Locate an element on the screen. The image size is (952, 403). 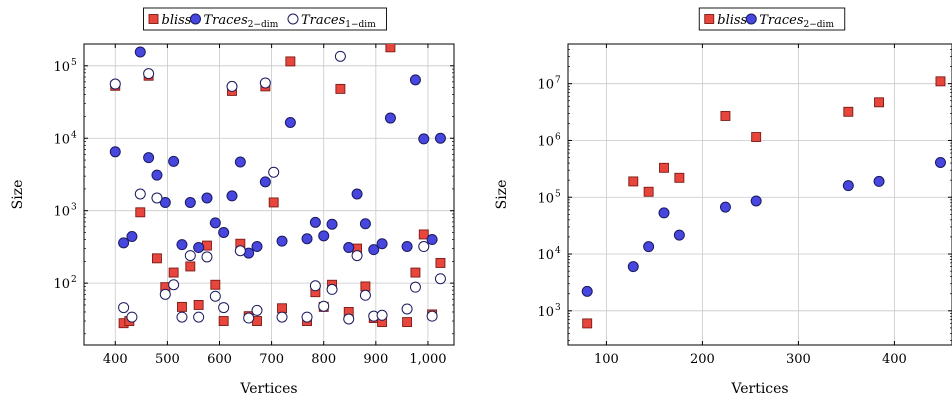
legend-label: Traces1−dim is located at coordinates (338, 21).